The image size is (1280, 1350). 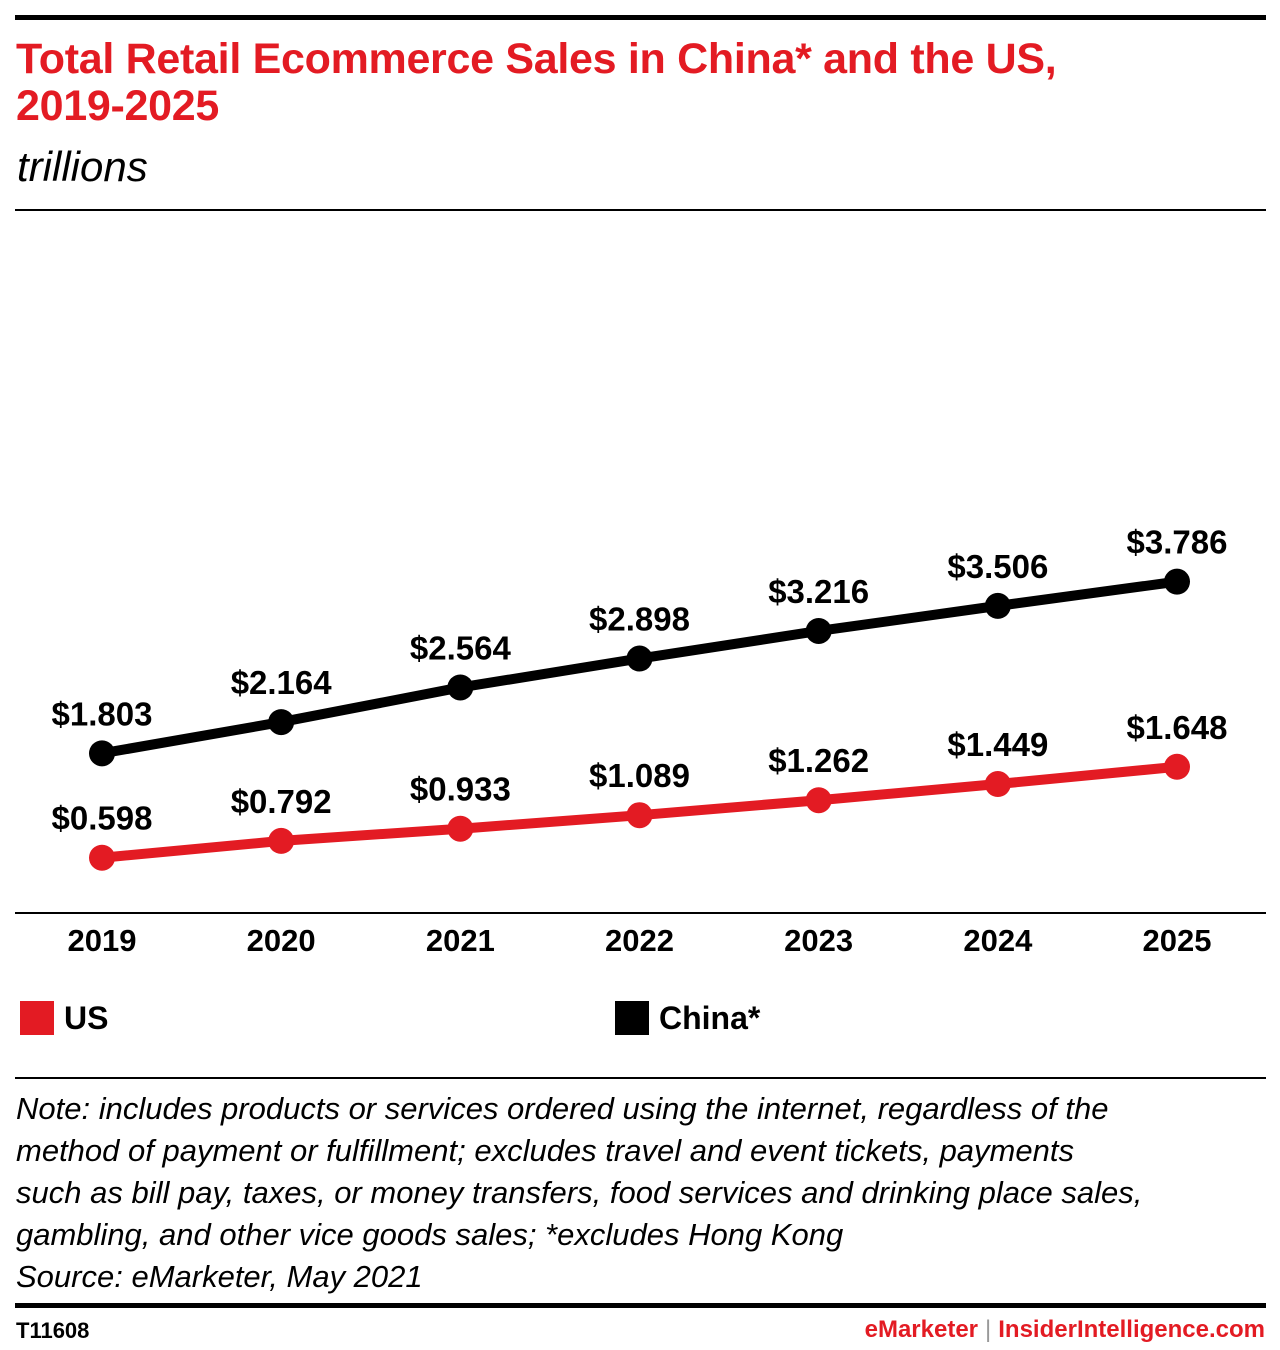 What do you see at coordinates (282, 682) in the screenshot?
I see `data-label-china: $2.164` at bounding box center [282, 682].